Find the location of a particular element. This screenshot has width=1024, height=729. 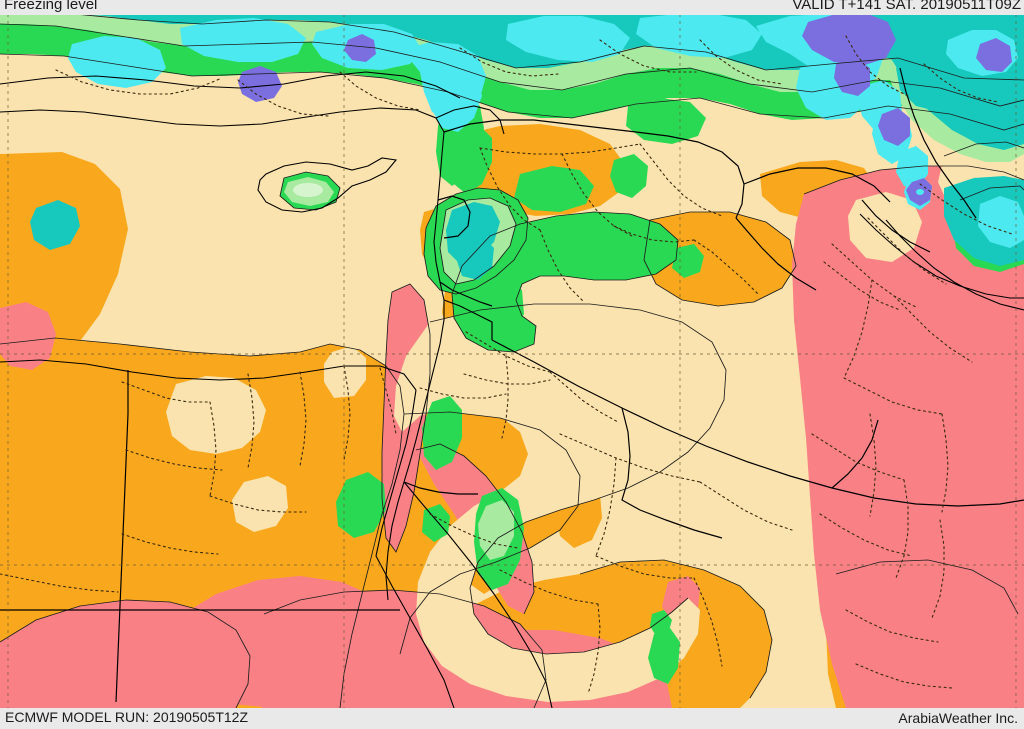

cyprus-inner-core is located at coordinates (308, 190).